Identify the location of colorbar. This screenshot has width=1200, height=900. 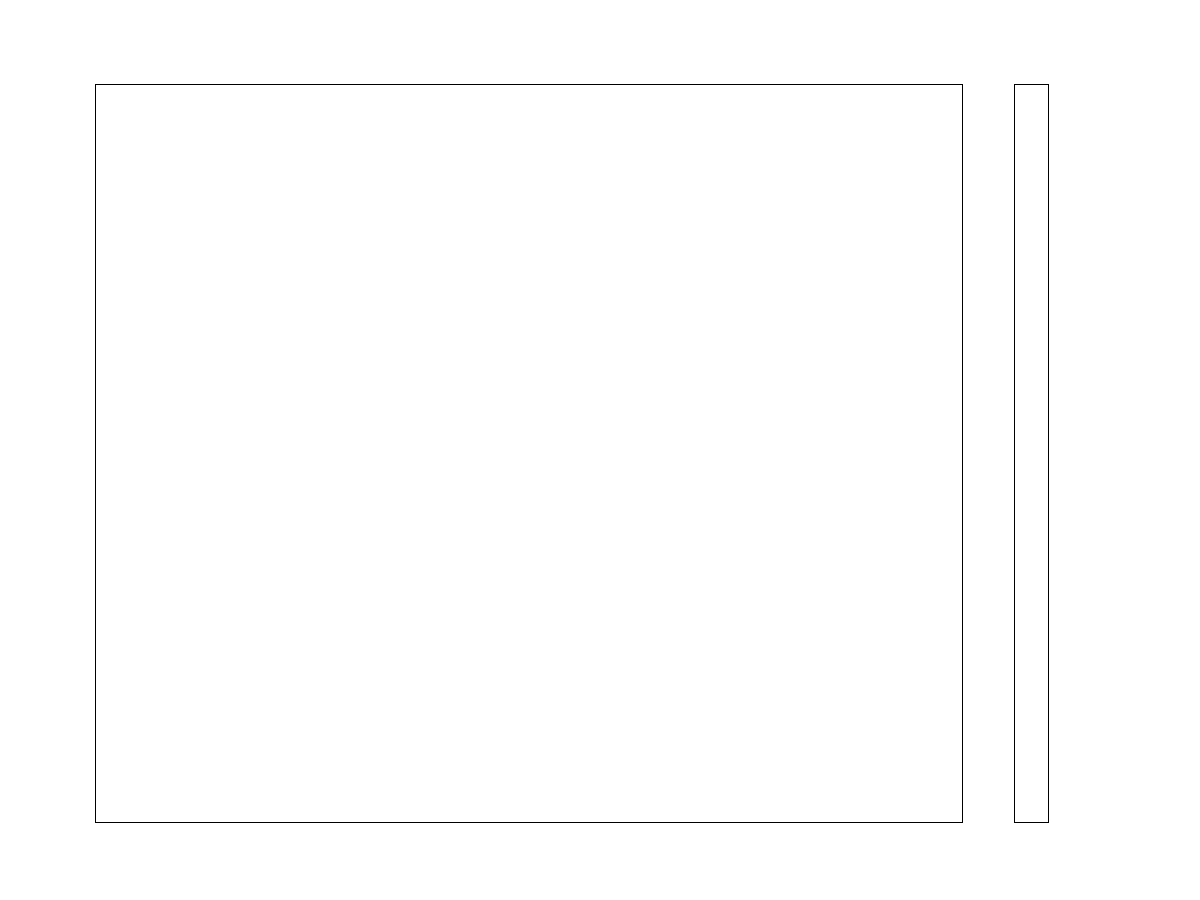
(1031, 453).